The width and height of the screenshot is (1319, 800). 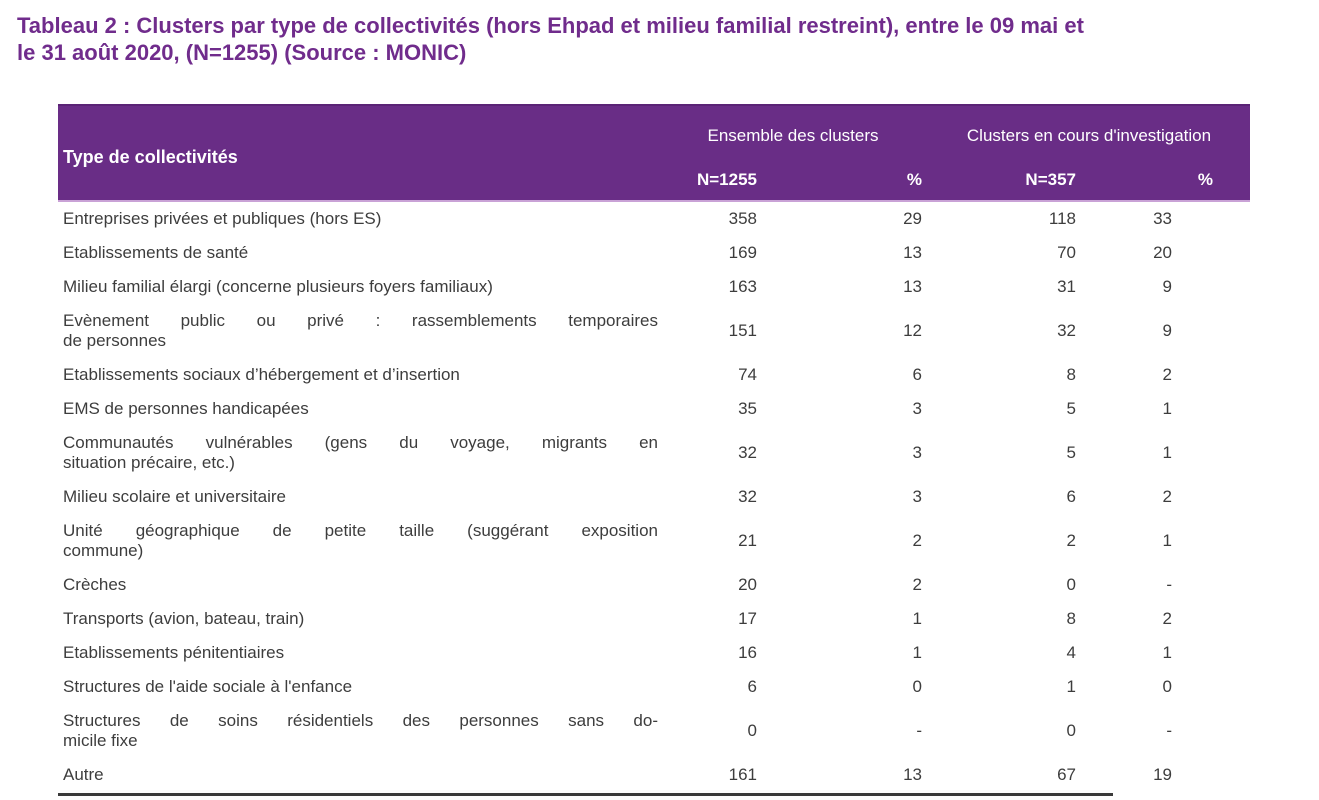 What do you see at coordinates (1071, 652) in the screenshot?
I see `cell-n-investigation: 4` at bounding box center [1071, 652].